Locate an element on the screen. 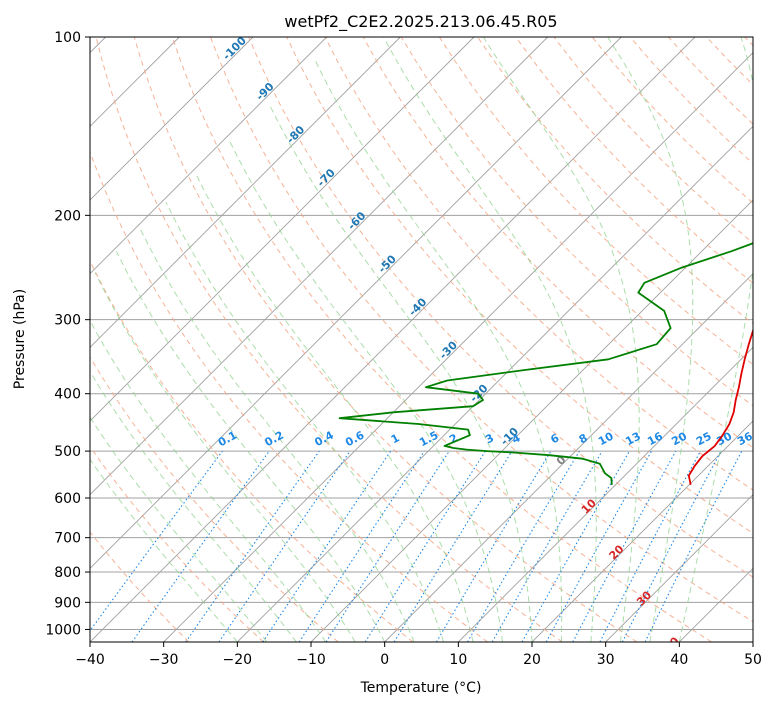  x-tick-label: 30 is located at coordinates (606, 660).